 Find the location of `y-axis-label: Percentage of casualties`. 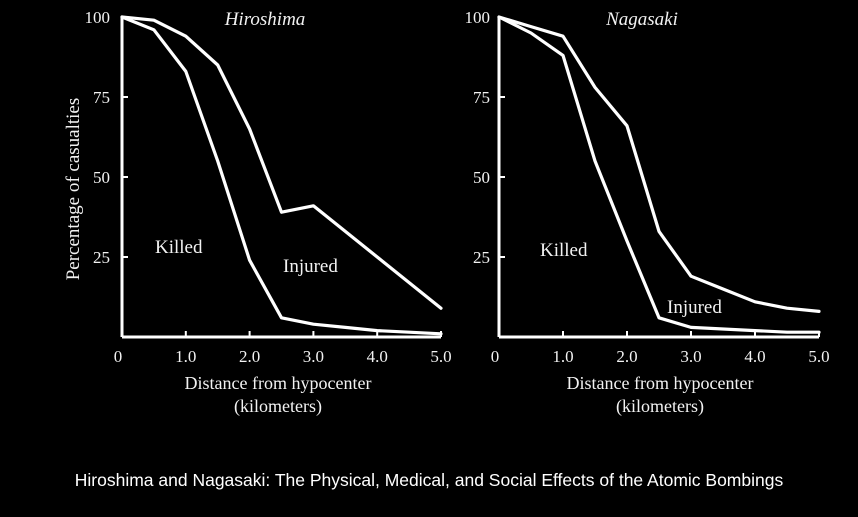

y-axis-label: Percentage of casualties is located at coordinates (73, 189).